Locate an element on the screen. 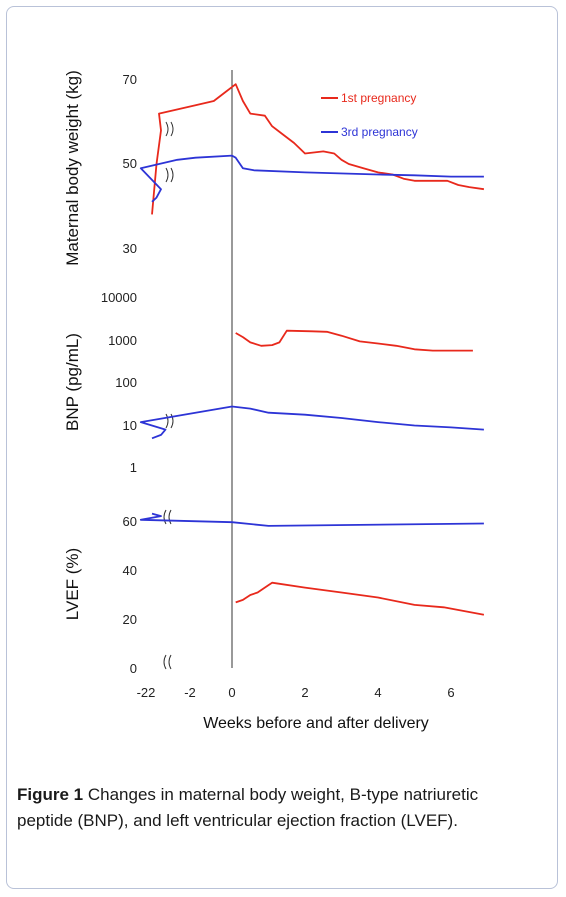  x-tick-0: 0 is located at coordinates (231, 692).